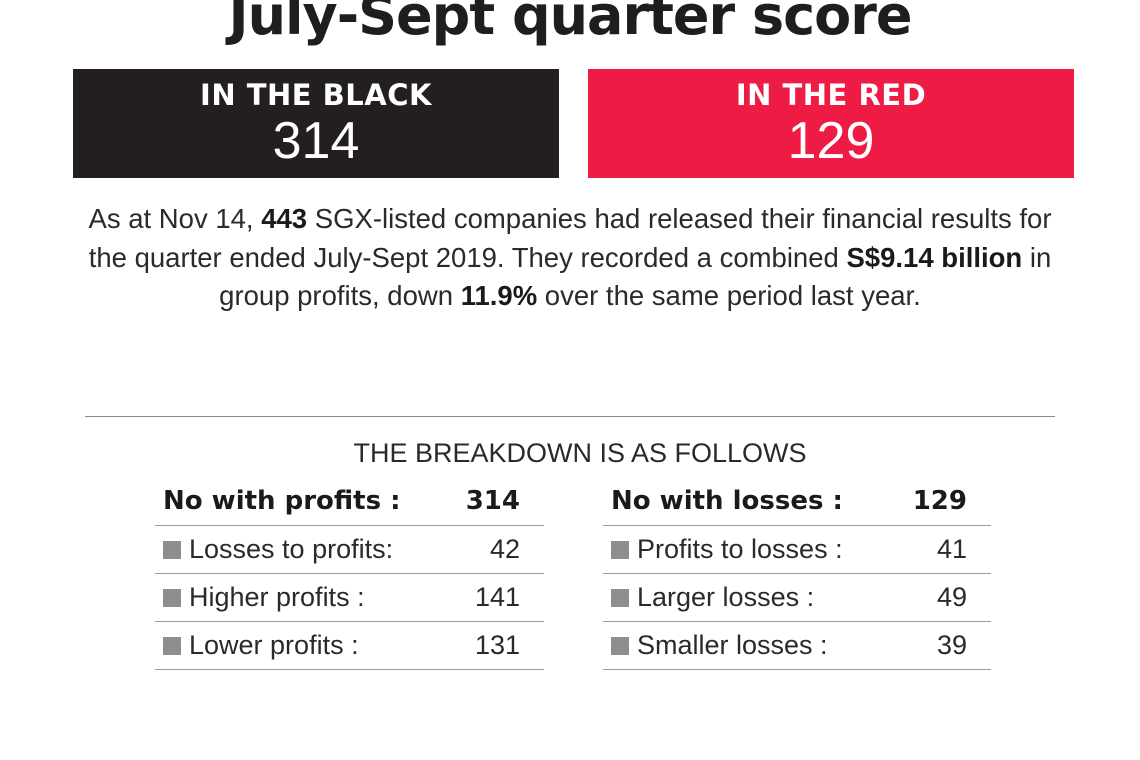 The image size is (1140, 760). I want to click on breakdown-heading: THE BREAKDOWN IS AS FOLLOWS, so click(580, 453).